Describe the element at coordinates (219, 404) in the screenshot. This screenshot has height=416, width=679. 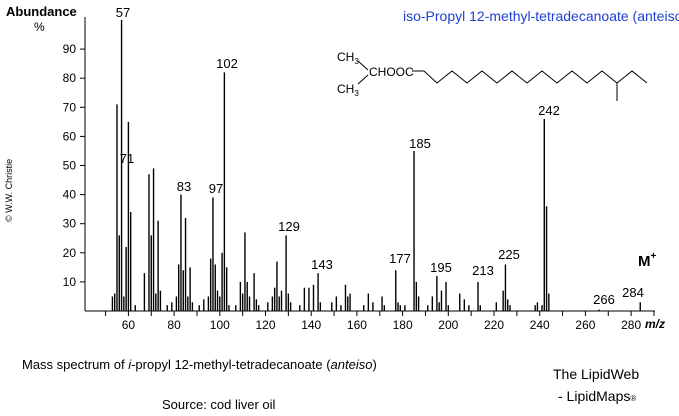
I see `source-note: Source: cod liver oil` at that location.